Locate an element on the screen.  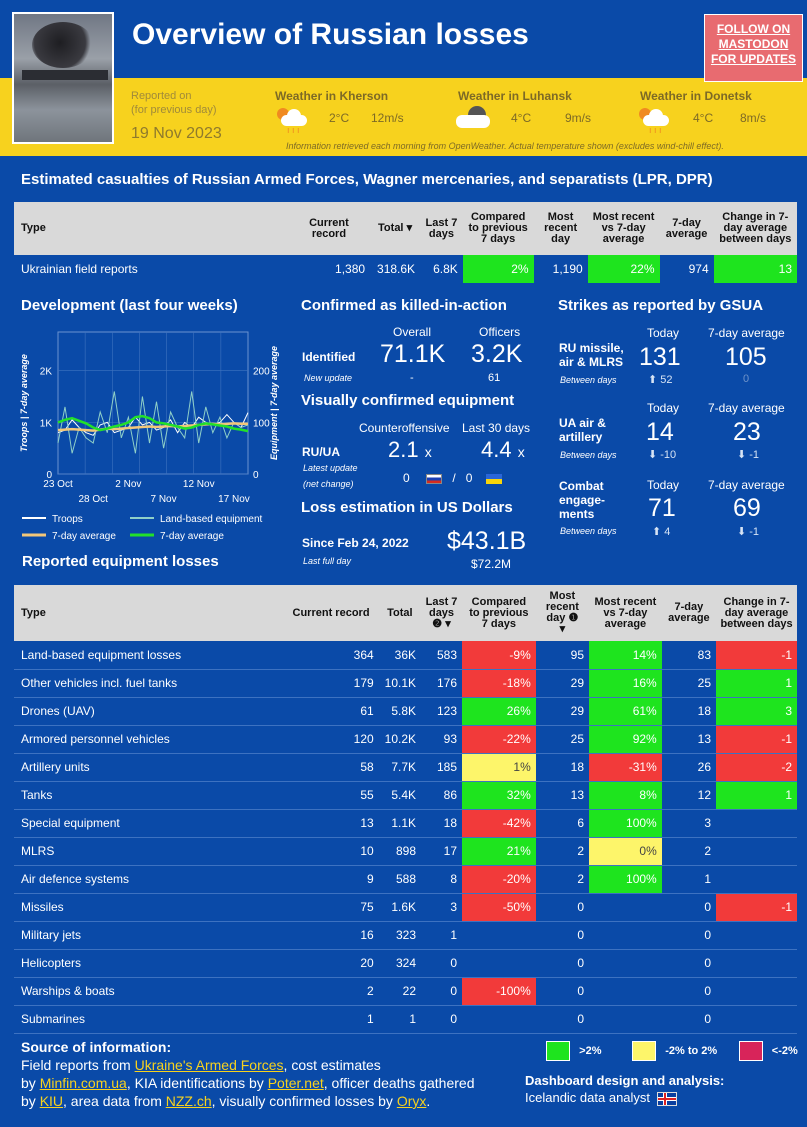
cell-type: MLRS is located at coordinates (149, 851).